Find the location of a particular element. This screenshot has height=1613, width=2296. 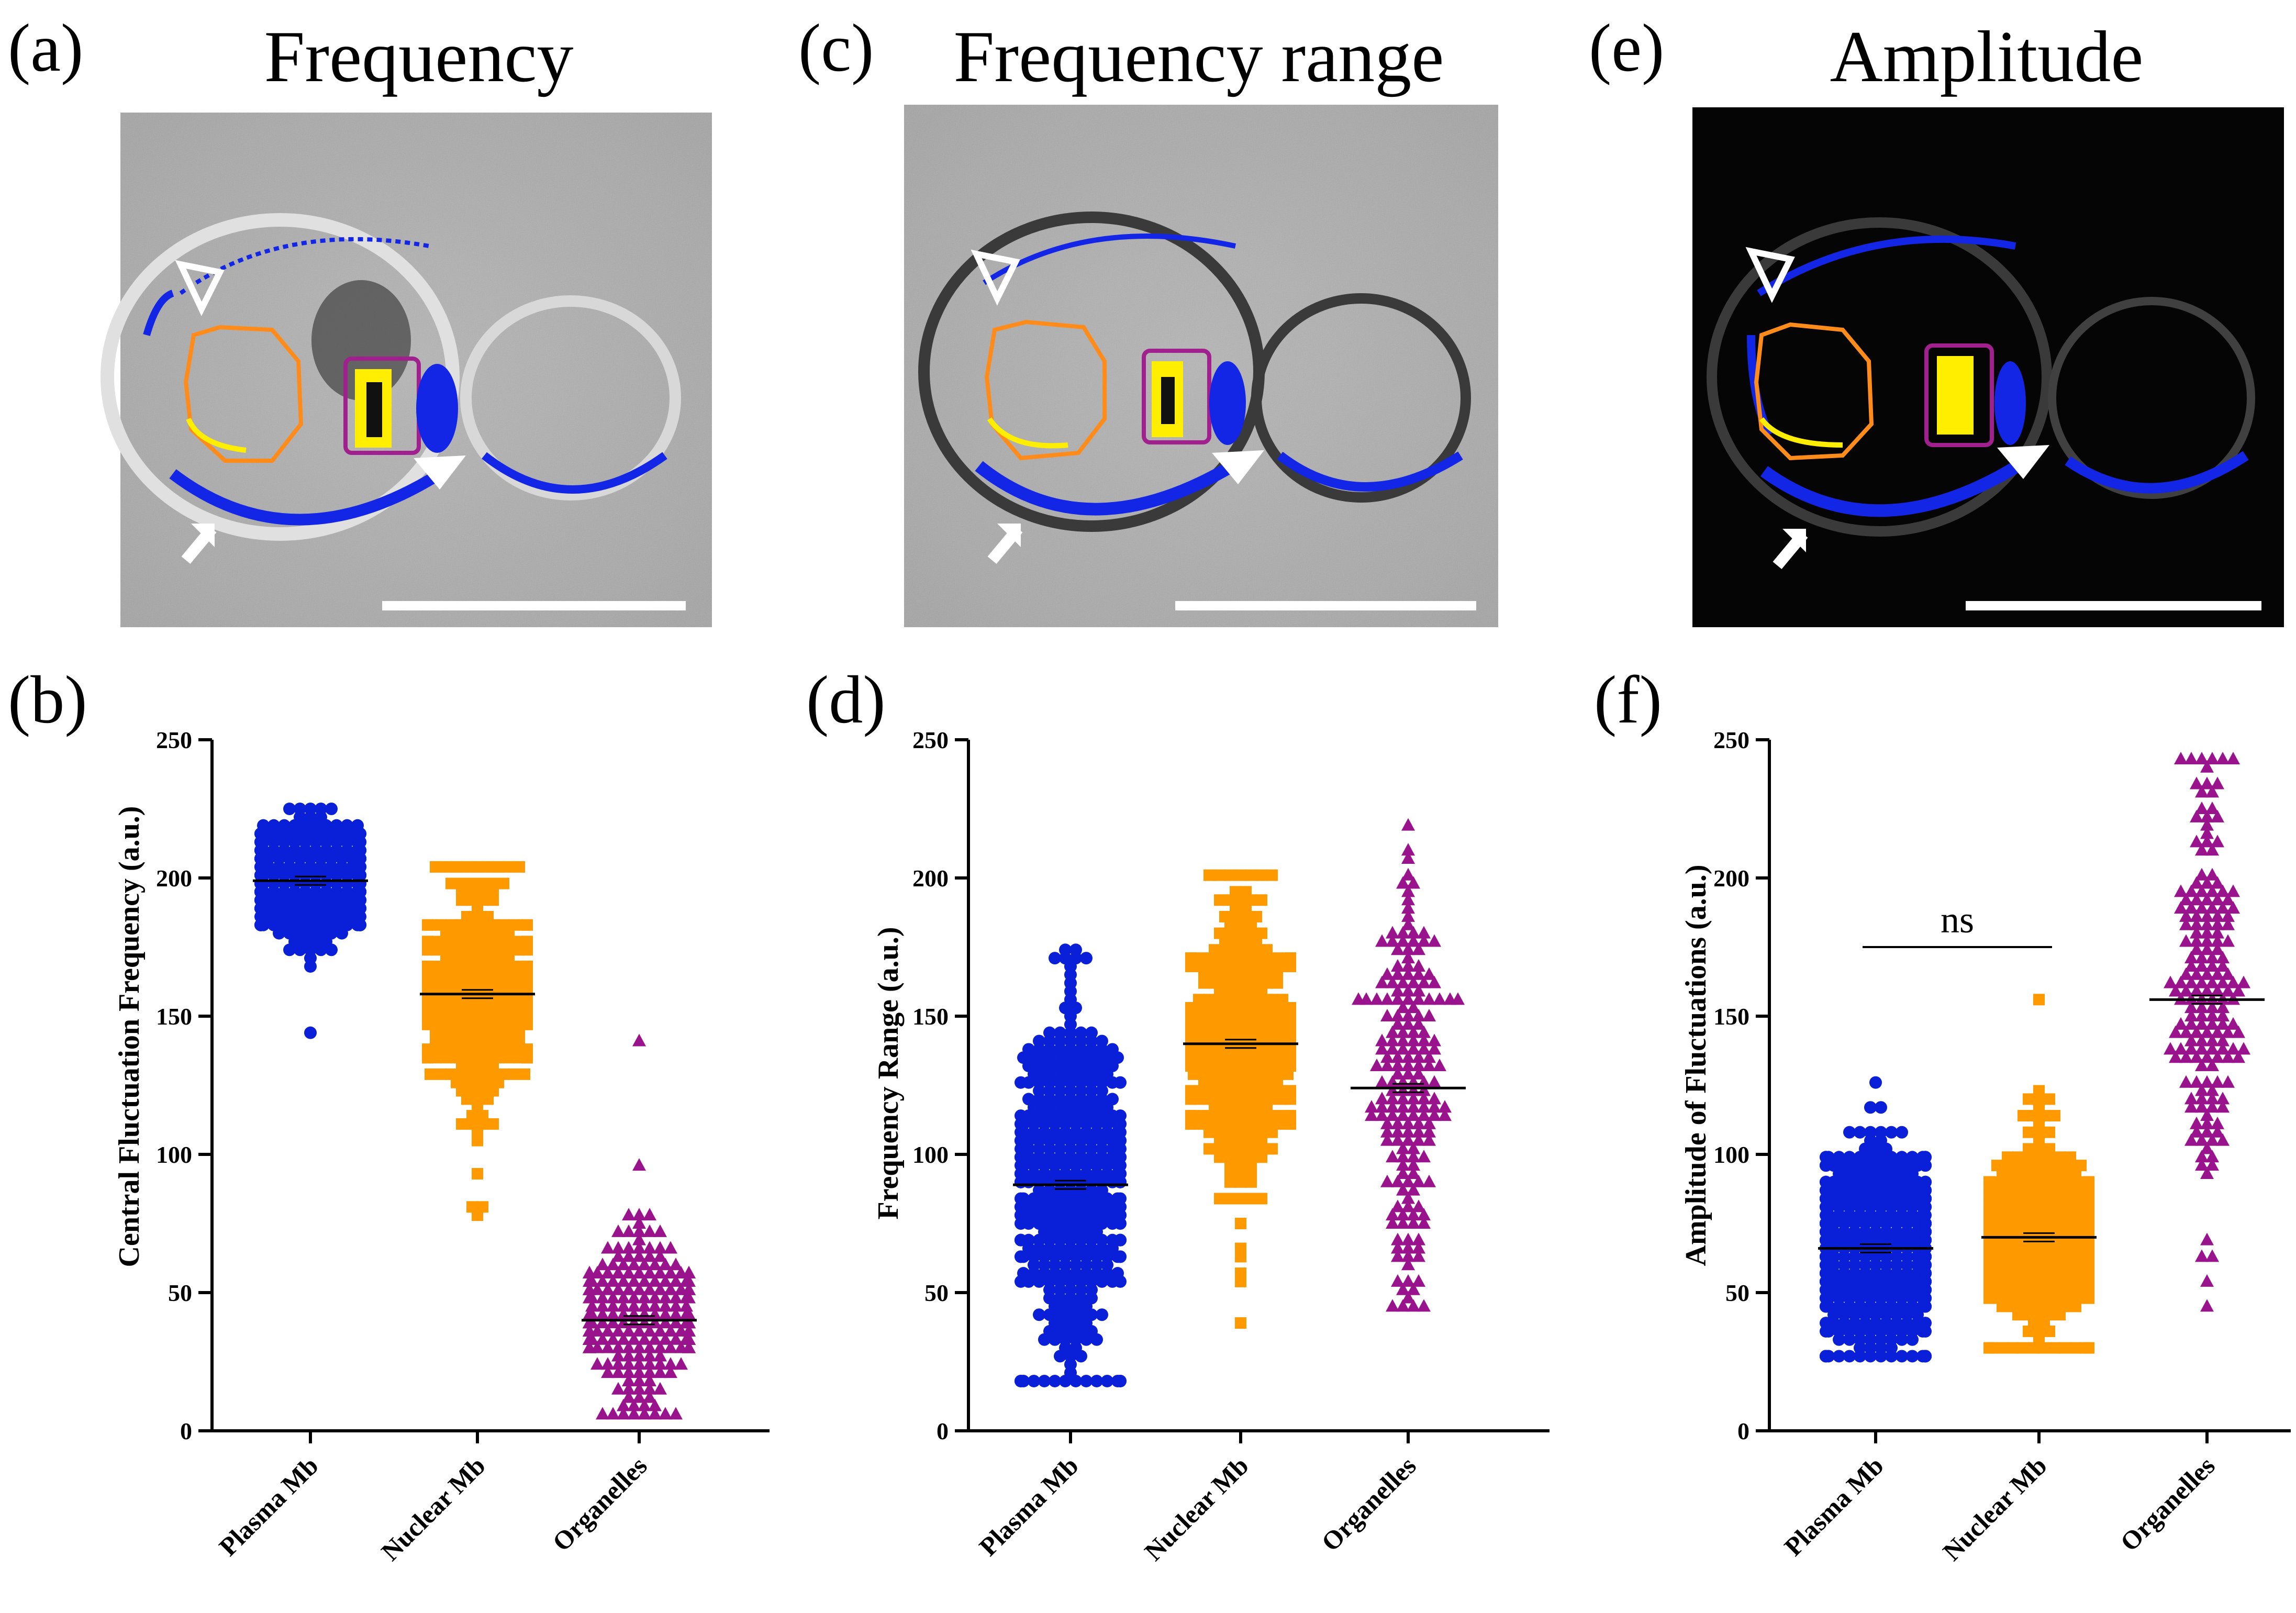

series-organelles is located at coordinates (639, 1227).